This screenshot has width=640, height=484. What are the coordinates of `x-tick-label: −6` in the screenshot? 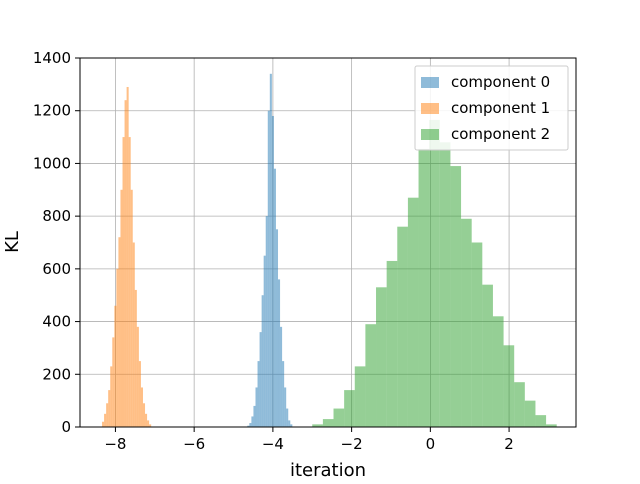 It's located at (194, 444).